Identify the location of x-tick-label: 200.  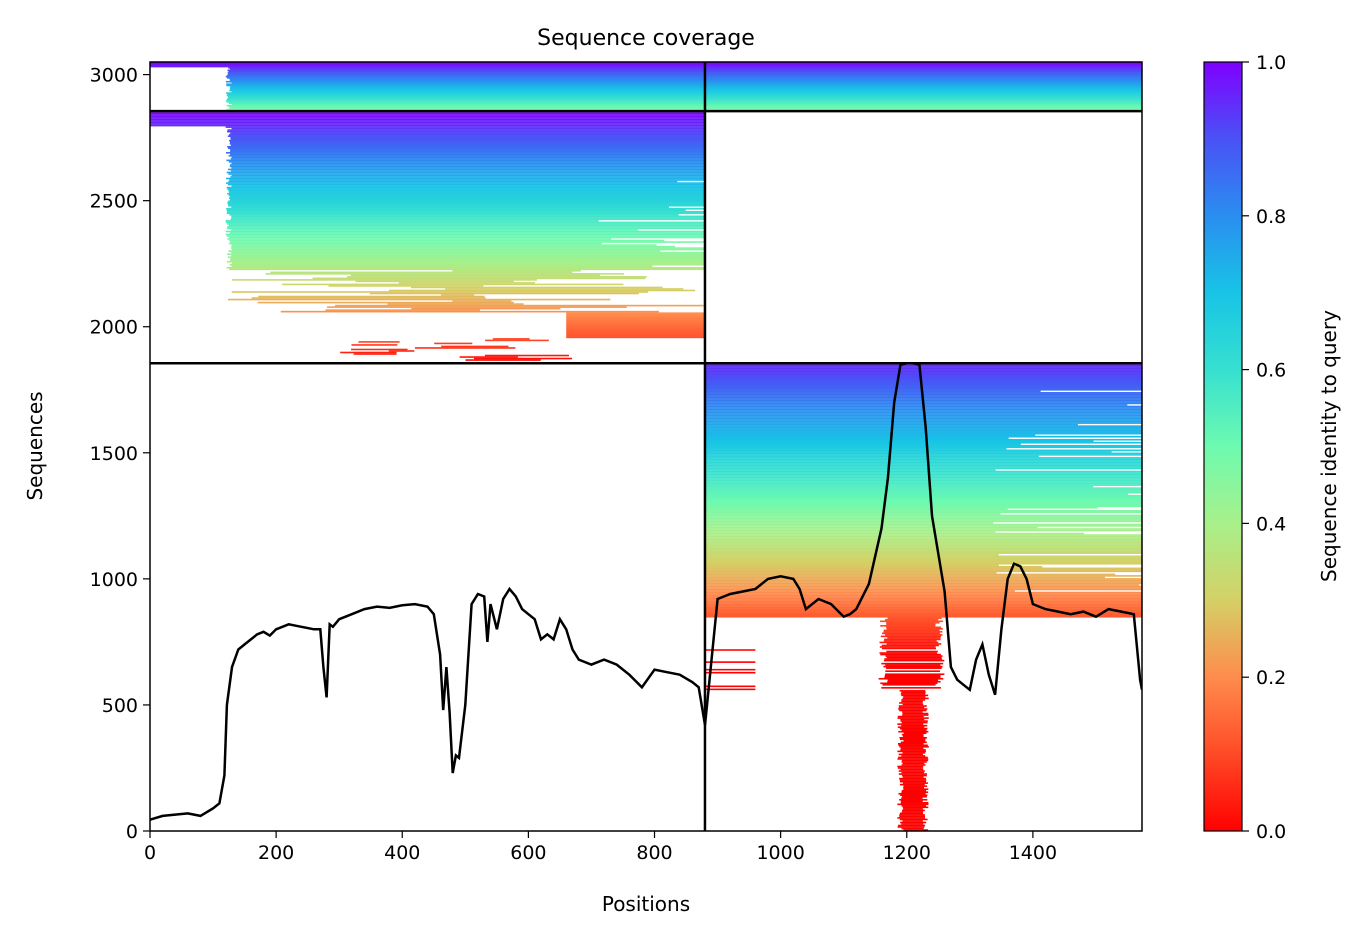
(276, 853).